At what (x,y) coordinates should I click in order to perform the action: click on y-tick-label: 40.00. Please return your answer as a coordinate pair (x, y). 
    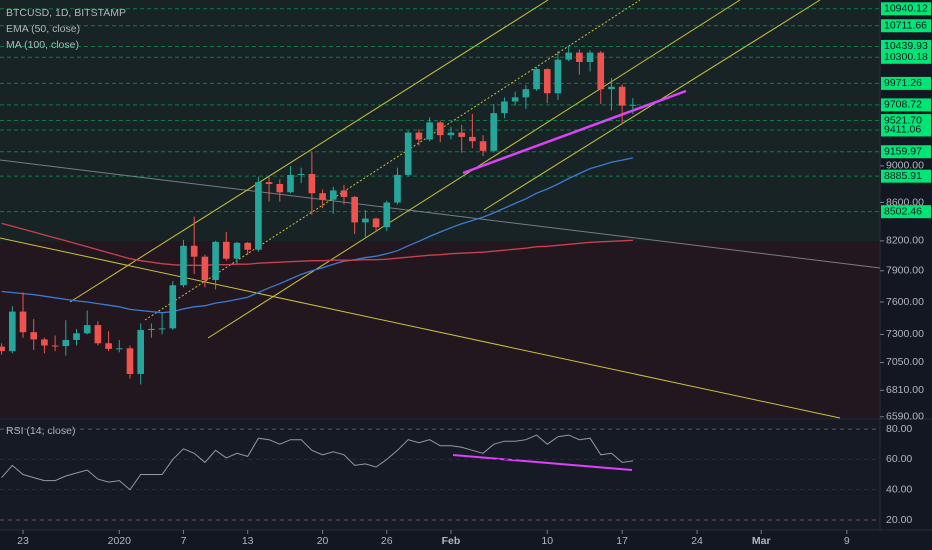
    Looking at the image, I should click on (899, 489).